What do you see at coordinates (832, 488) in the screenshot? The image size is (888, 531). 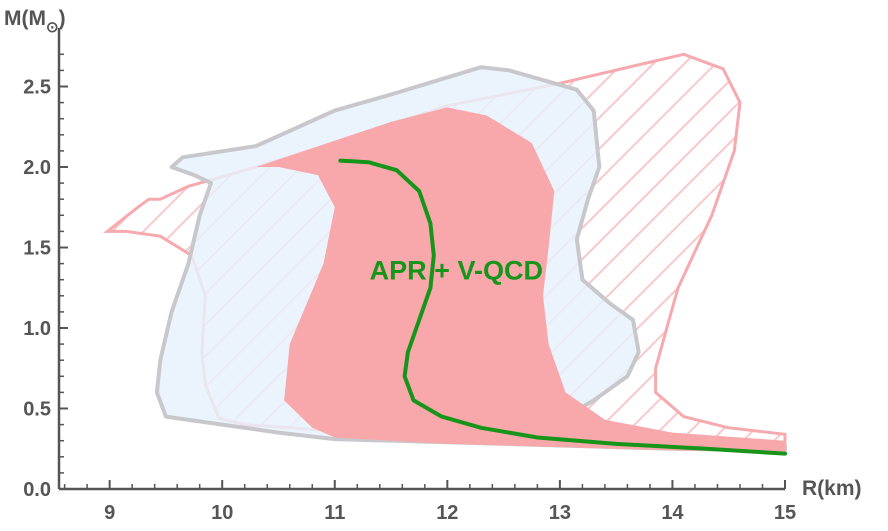 I see `x-axis-label: R(km)` at bounding box center [832, 488].